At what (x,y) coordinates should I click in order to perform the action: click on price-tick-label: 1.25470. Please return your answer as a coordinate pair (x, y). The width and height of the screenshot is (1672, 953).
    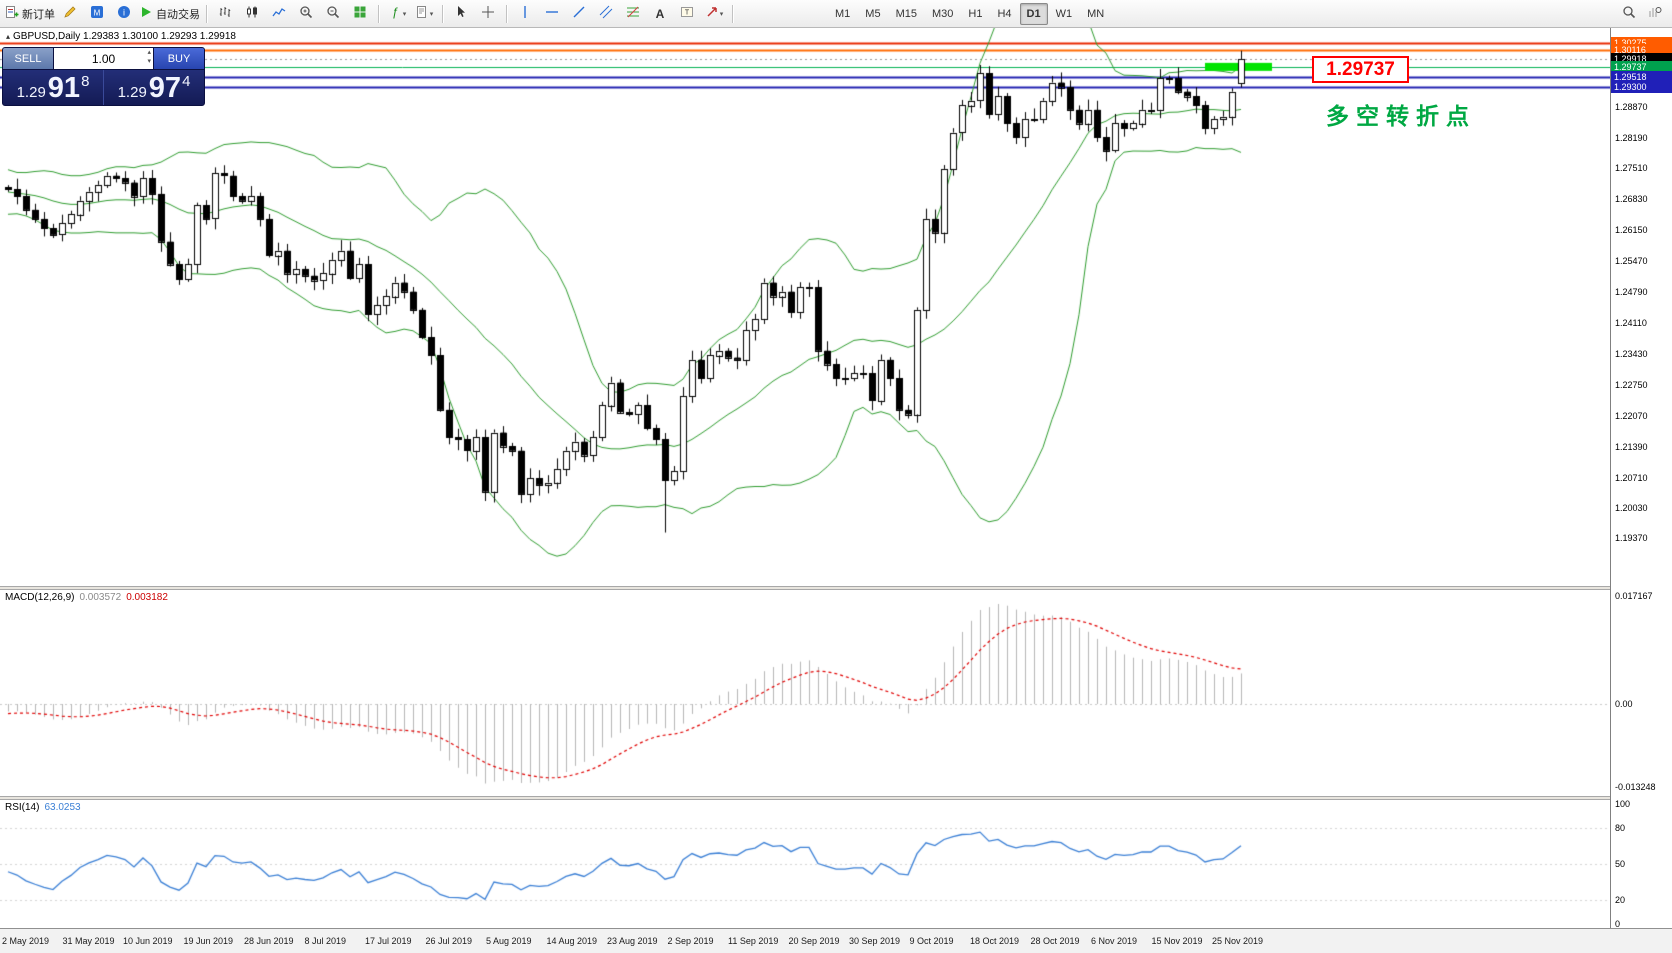
    Looking at the image, I should click on (1631, 261).